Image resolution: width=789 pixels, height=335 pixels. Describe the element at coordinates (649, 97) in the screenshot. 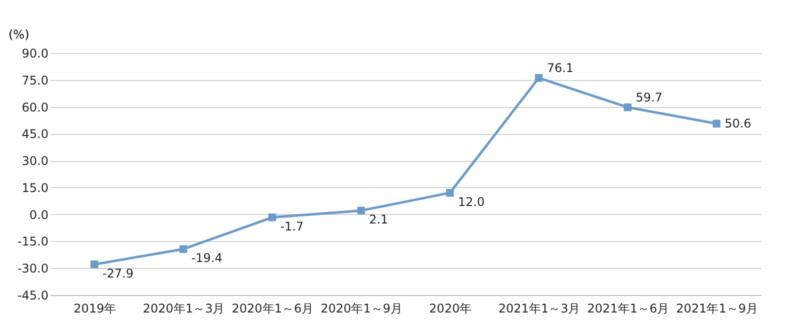

I see `data-label: 59.7` at that location.